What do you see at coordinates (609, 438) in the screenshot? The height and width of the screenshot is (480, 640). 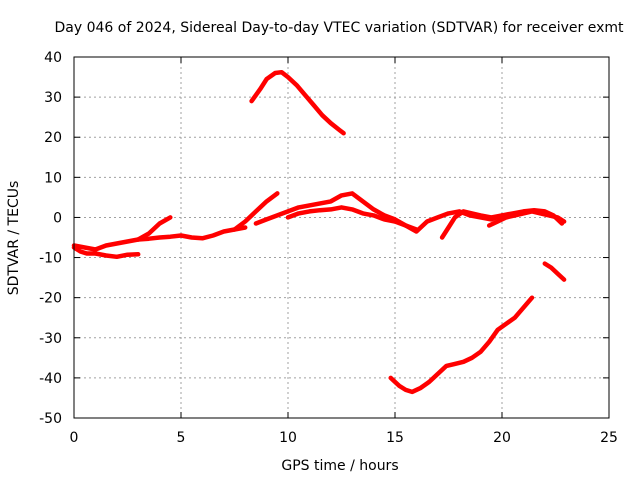 I see `x-tick-label: 25` at bounding box center [609, 438].